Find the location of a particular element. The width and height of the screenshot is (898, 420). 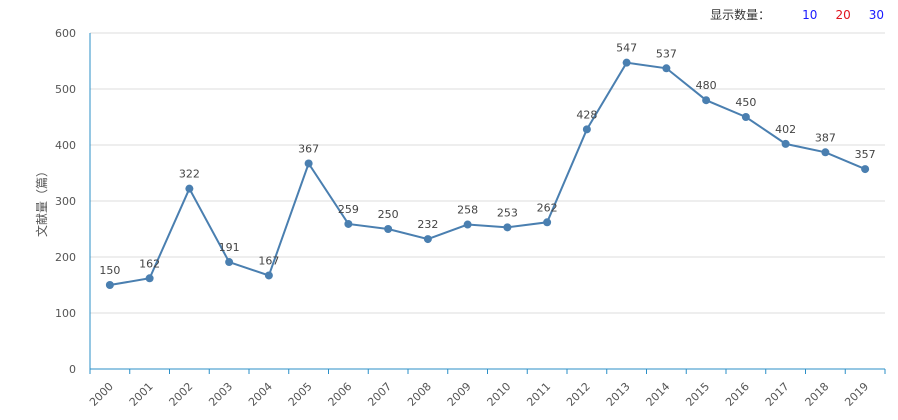

display-count-option-30: 30 is located at coordinates (876, 14).